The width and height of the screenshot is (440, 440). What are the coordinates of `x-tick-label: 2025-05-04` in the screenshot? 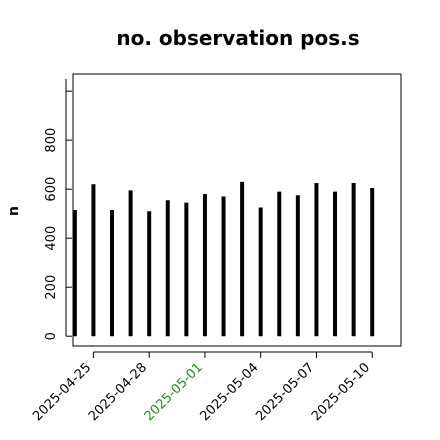 It's located at (229, 392).